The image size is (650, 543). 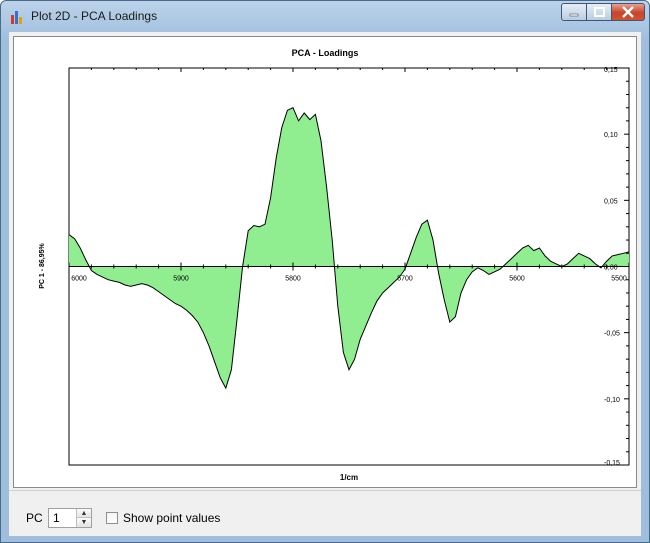 I want to click on spin-down-arrow-icon: ▼, so click(x=84, y=522).